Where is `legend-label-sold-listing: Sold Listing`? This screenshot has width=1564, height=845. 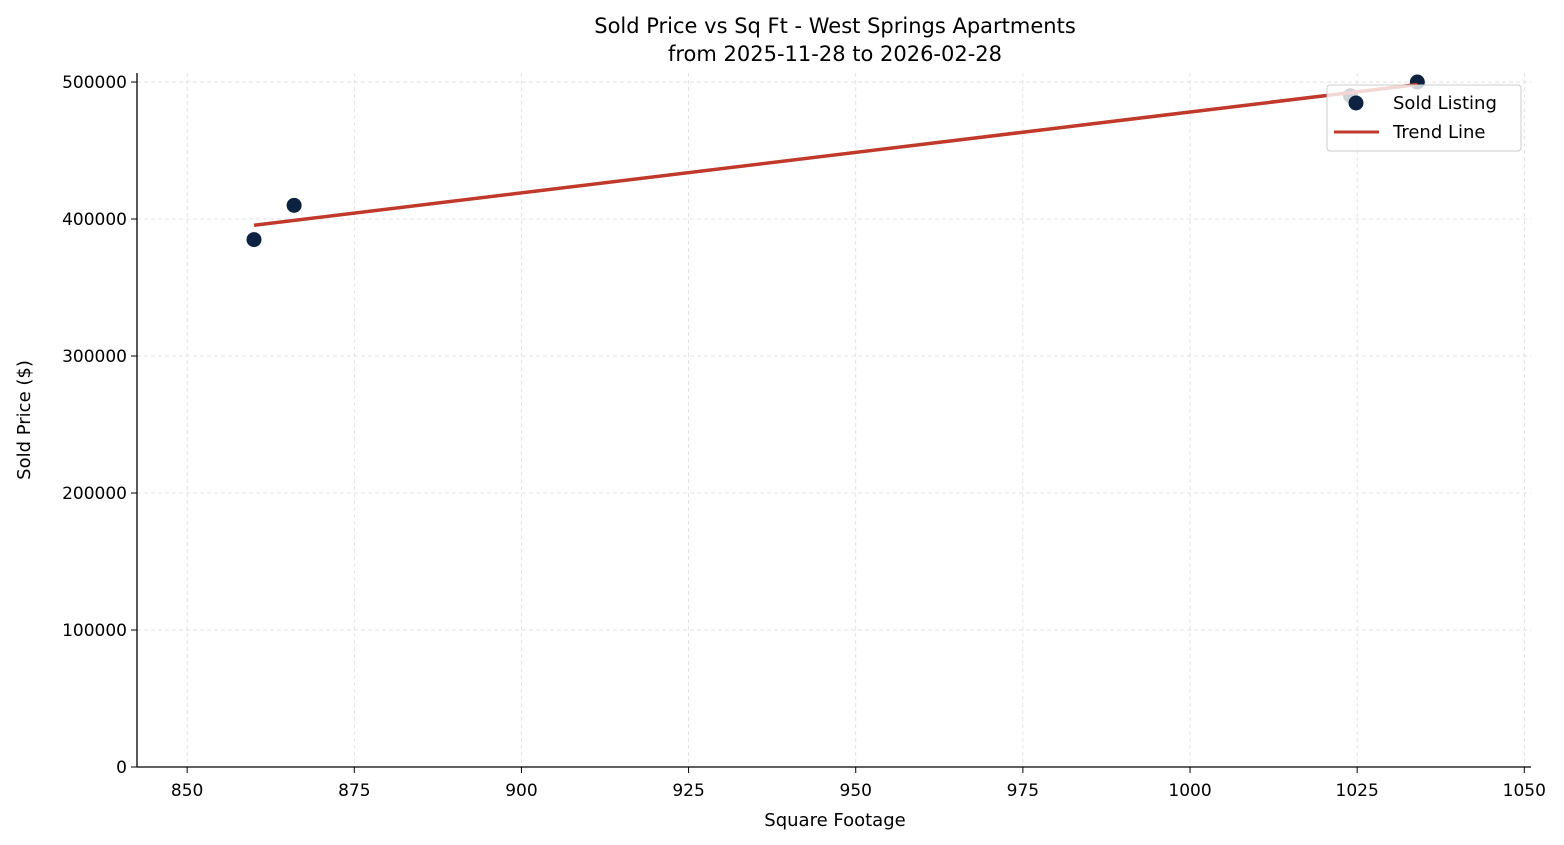
legend-label-sold-listing: Sold Listing is located at coordinates (1445, 103).